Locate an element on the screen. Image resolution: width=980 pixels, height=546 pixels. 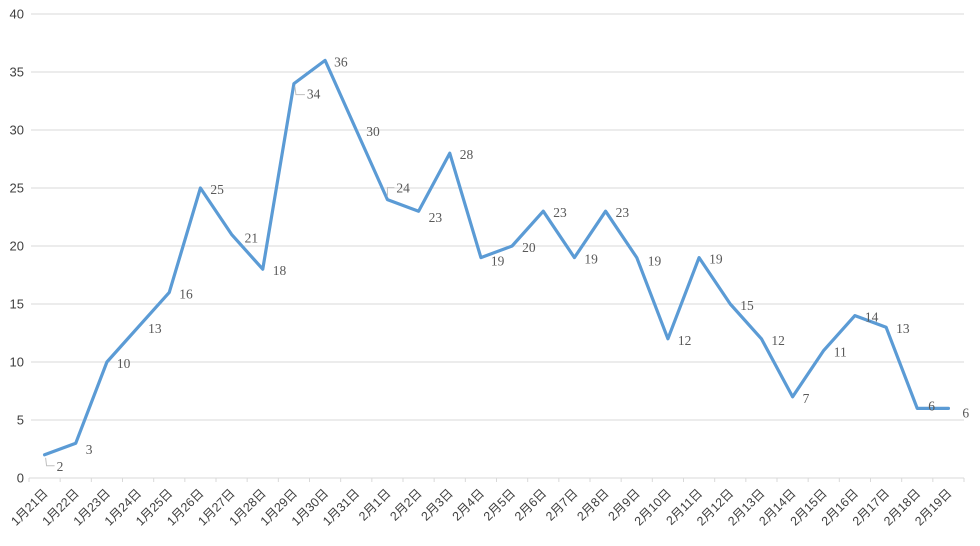
x-axis-tick-label: 2月5日 is located at coordinates (499, 504).